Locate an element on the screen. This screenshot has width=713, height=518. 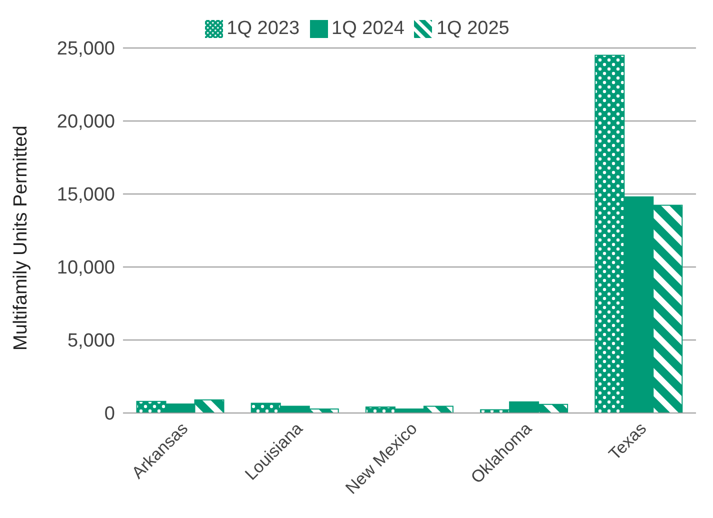
y-tick-label: 20,000 is located at coordinates (85, 122).